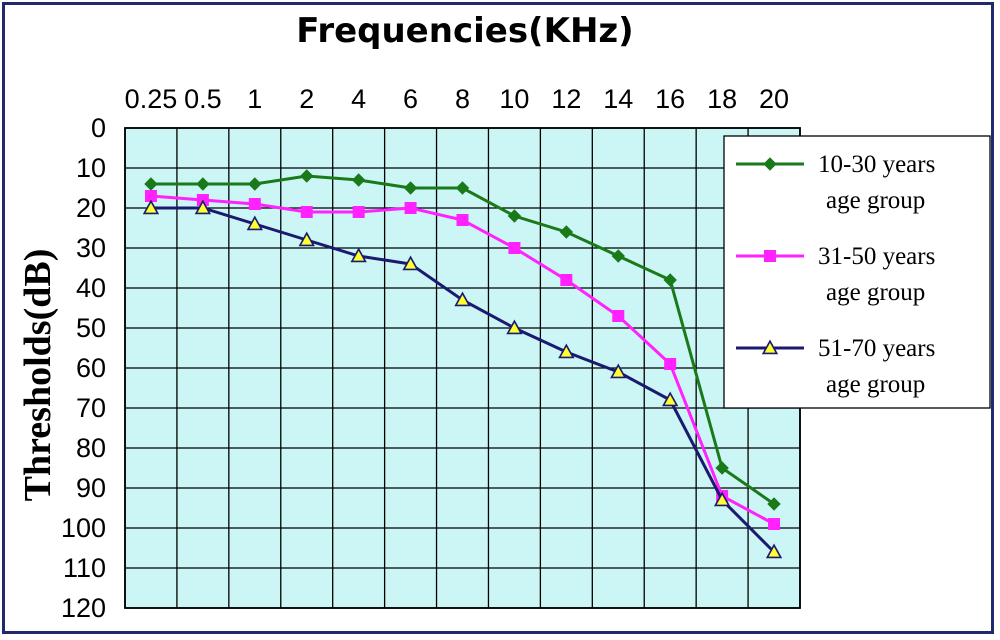 The image size is (1000, 640). Describe the element at coordinates (254, 99) in the screenshot. I see `x-tick-label: 1` at that location.